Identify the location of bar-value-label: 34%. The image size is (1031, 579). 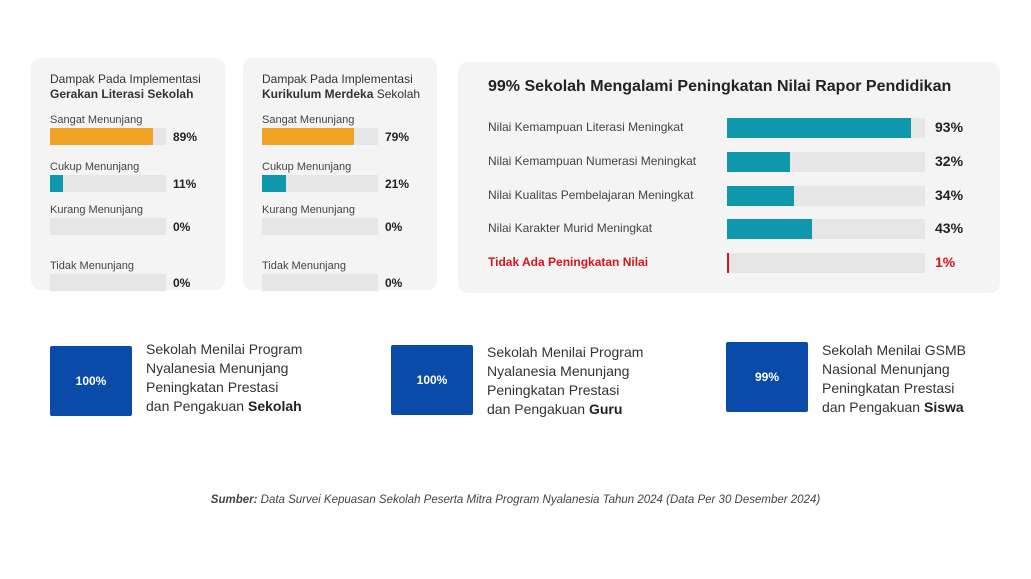
(949, 195).